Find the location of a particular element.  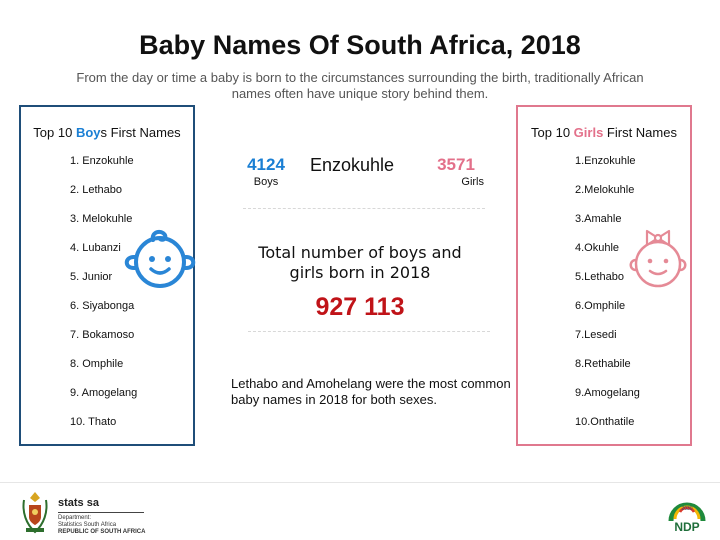

girls-heading-suffix: First Names is located at coordinates (640, 132).